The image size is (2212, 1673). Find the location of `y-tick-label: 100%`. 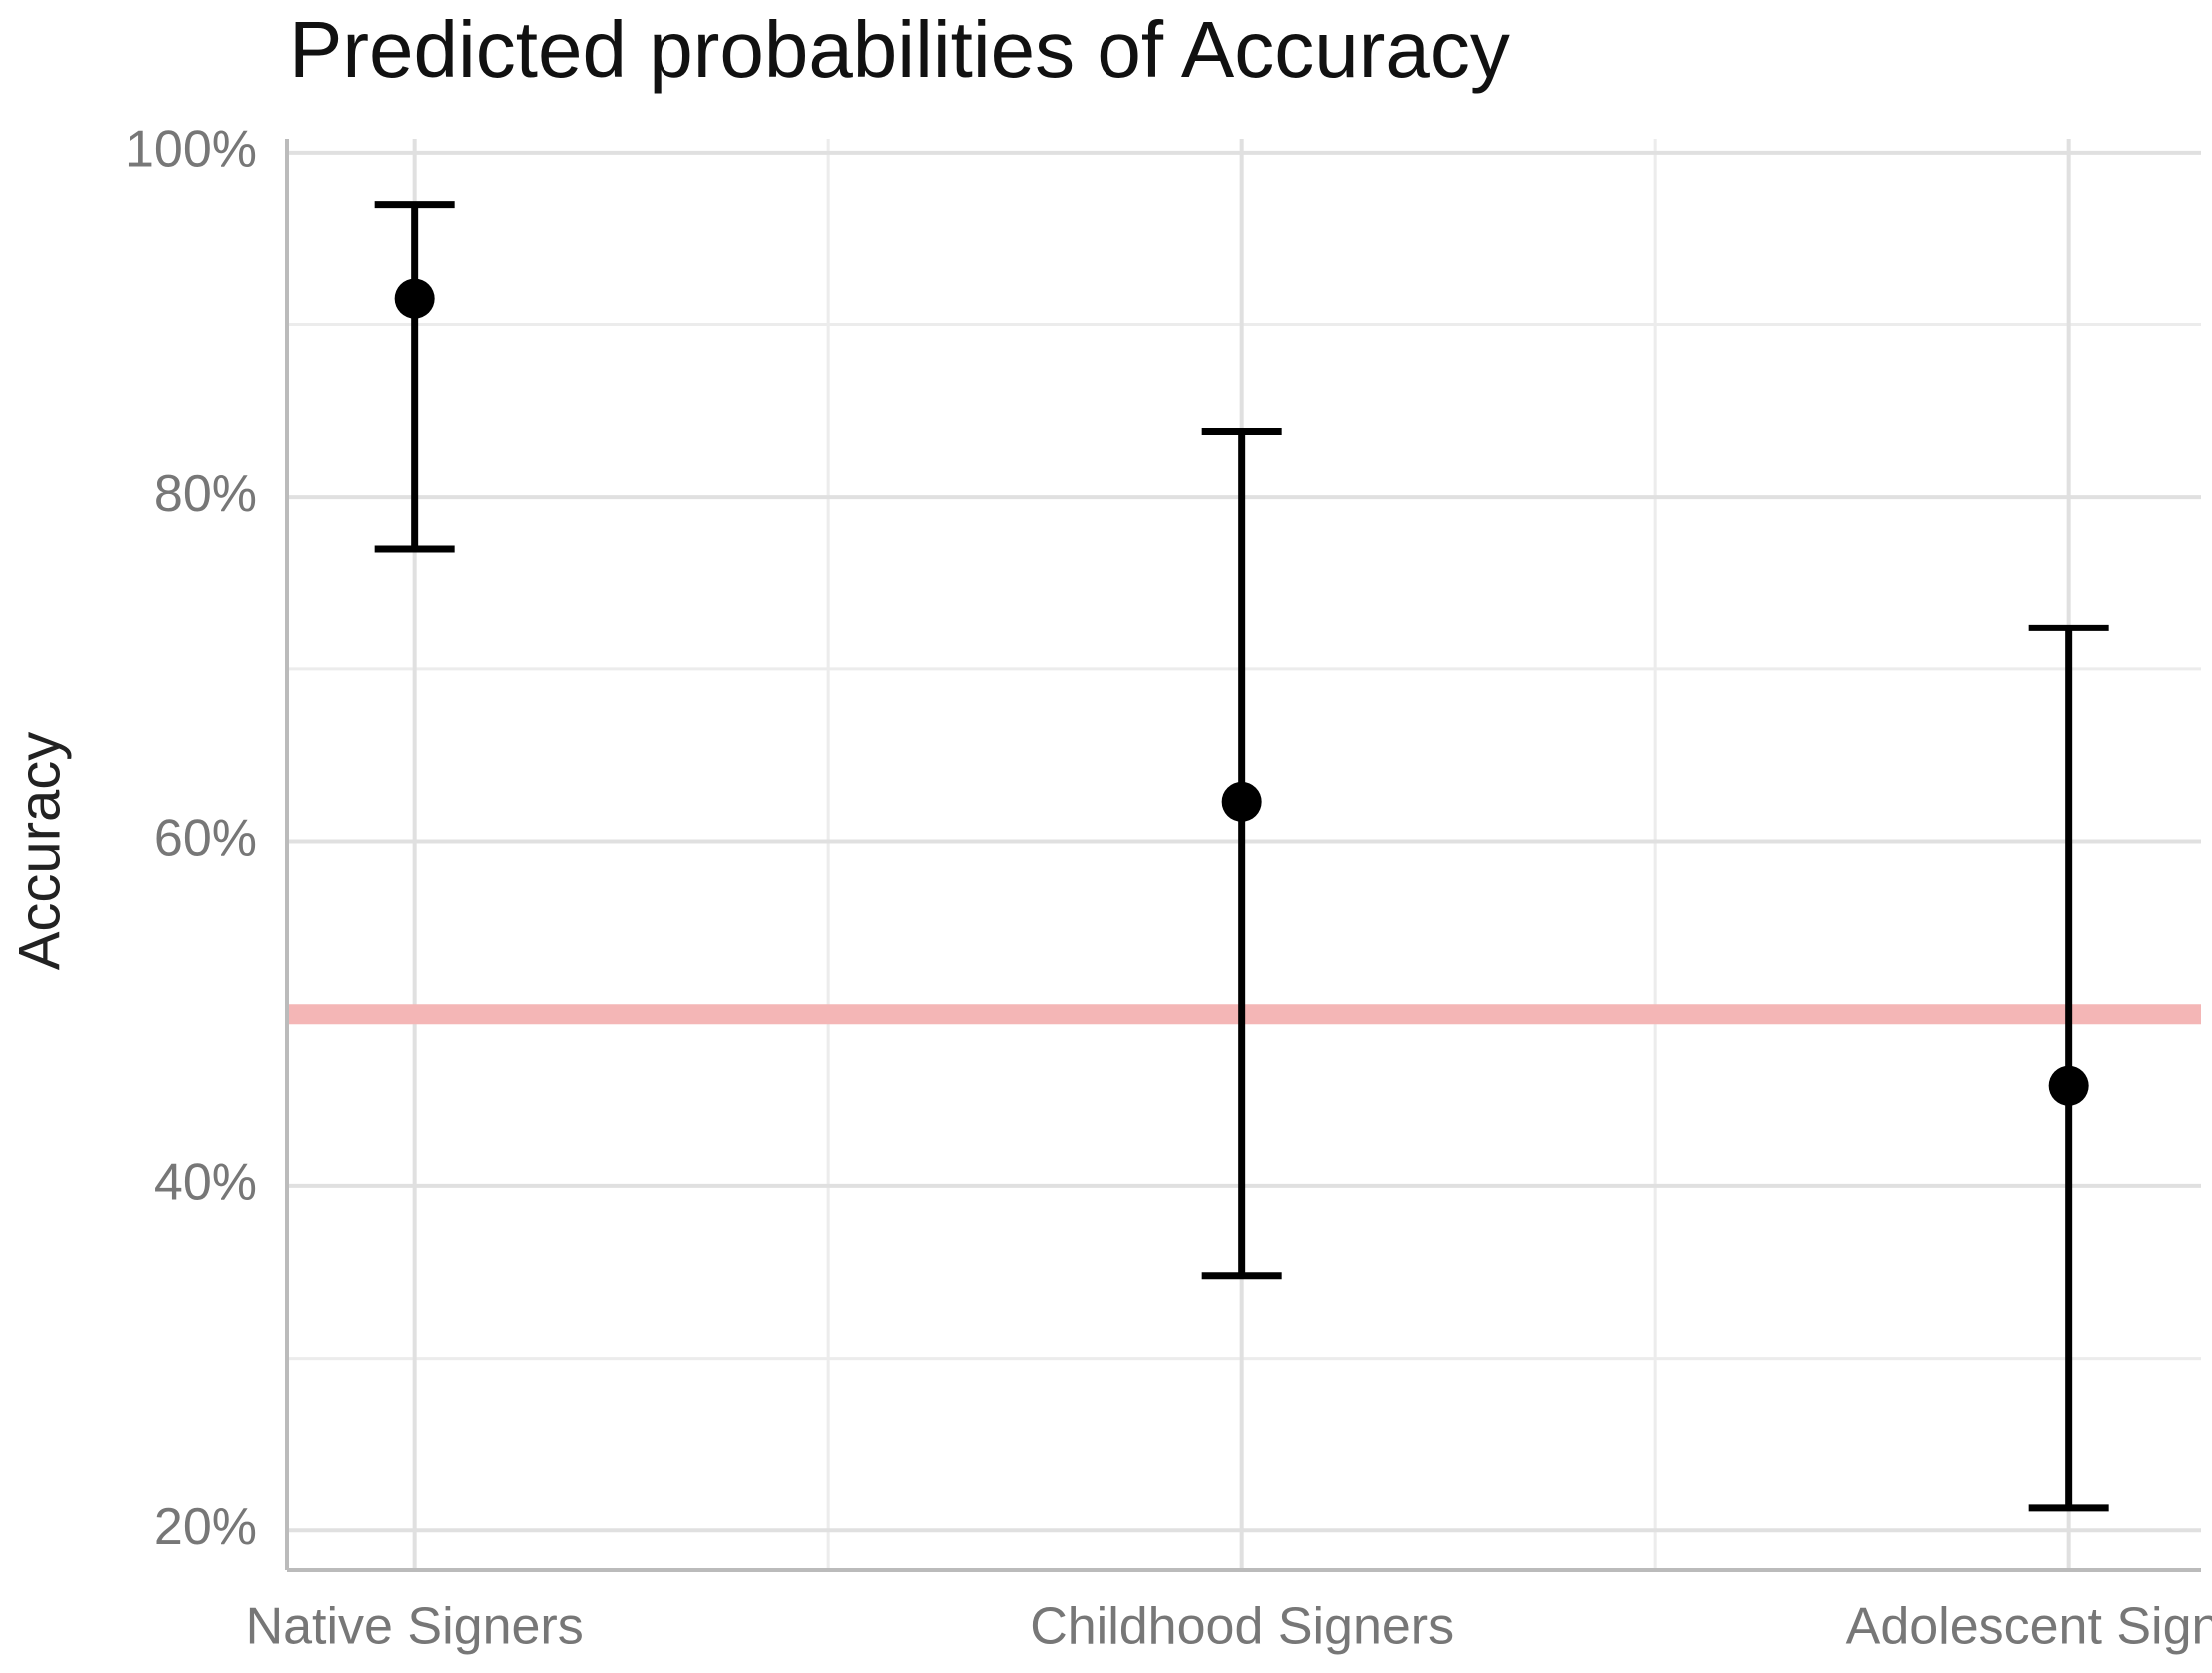

y-tick-label: 100% is located at coordinates (191, 150).